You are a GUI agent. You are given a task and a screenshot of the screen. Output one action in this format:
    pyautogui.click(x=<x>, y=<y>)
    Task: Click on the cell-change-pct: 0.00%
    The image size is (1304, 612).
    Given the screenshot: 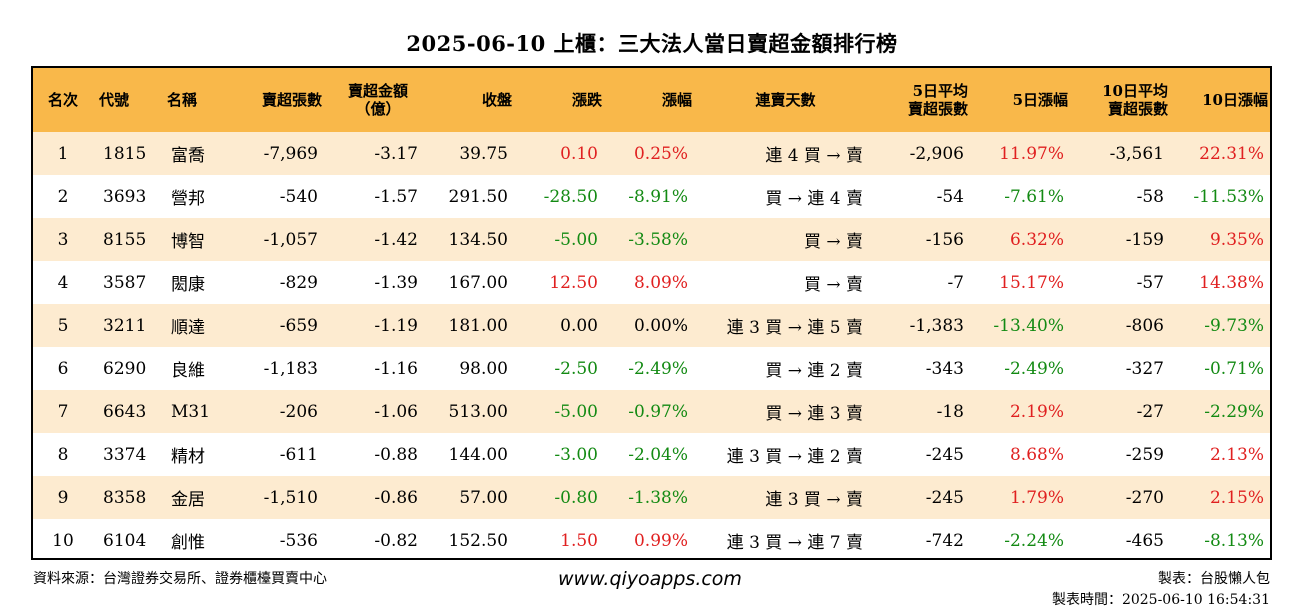 What is the action you would take?
    pyautogui.click(x=660, y=325)
    